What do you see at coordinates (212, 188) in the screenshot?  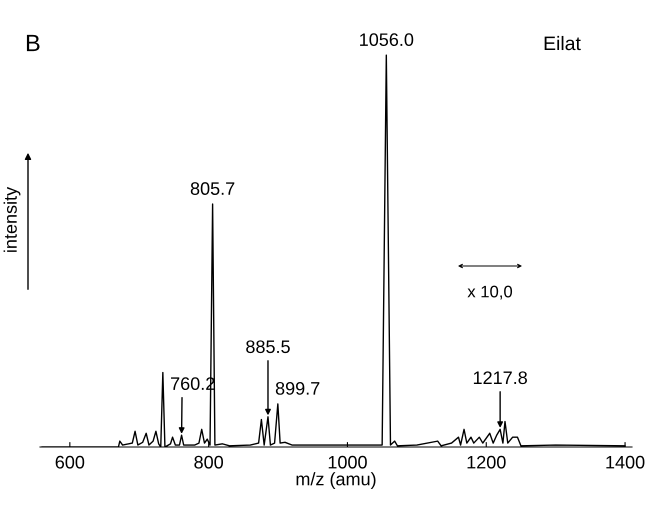 I see `annotation: 805.7` at bounding box center [212, 188].